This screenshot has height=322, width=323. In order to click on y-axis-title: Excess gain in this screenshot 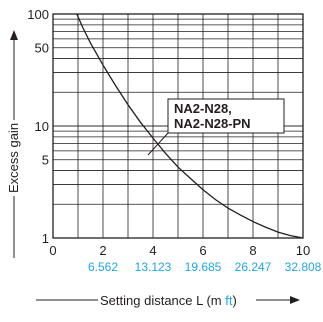, I will do `click(13, 158)`.